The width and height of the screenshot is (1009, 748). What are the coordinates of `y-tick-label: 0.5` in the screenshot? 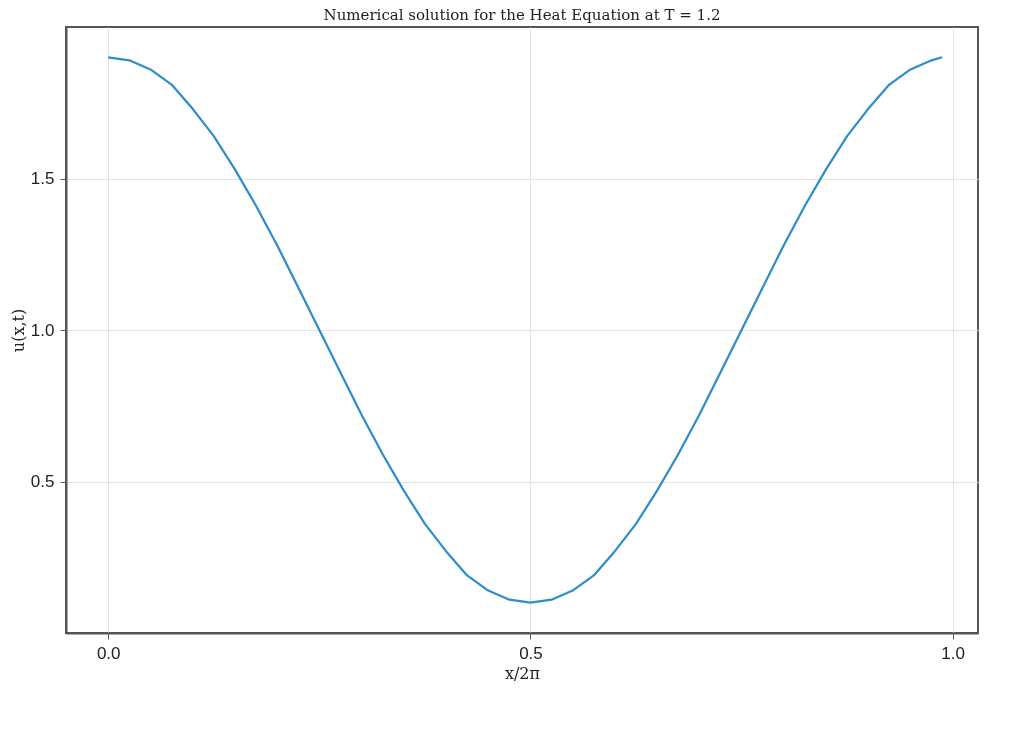 It's located at (42, 481).